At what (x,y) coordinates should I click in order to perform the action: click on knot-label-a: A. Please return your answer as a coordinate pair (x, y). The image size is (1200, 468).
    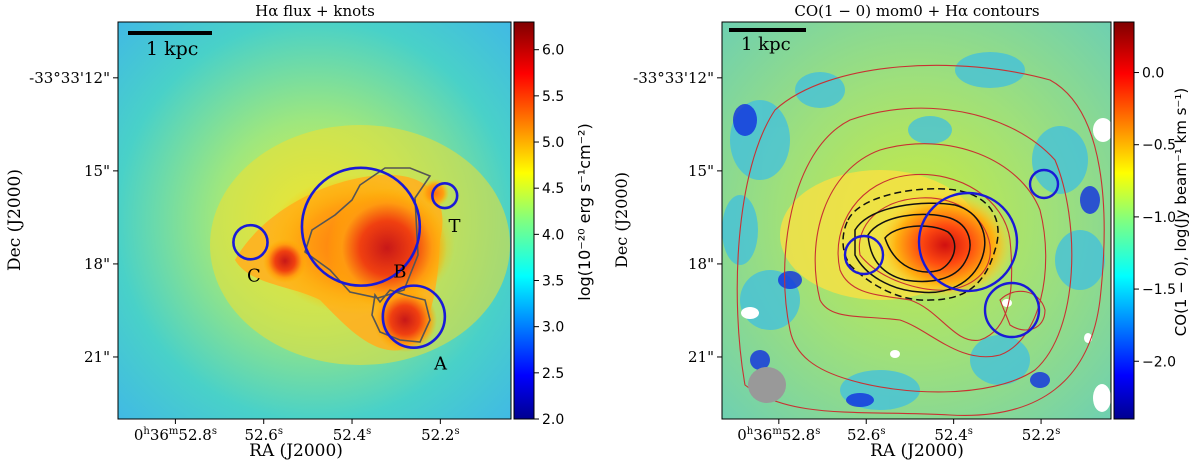
    Looking at the image, I should click on (440, 364).